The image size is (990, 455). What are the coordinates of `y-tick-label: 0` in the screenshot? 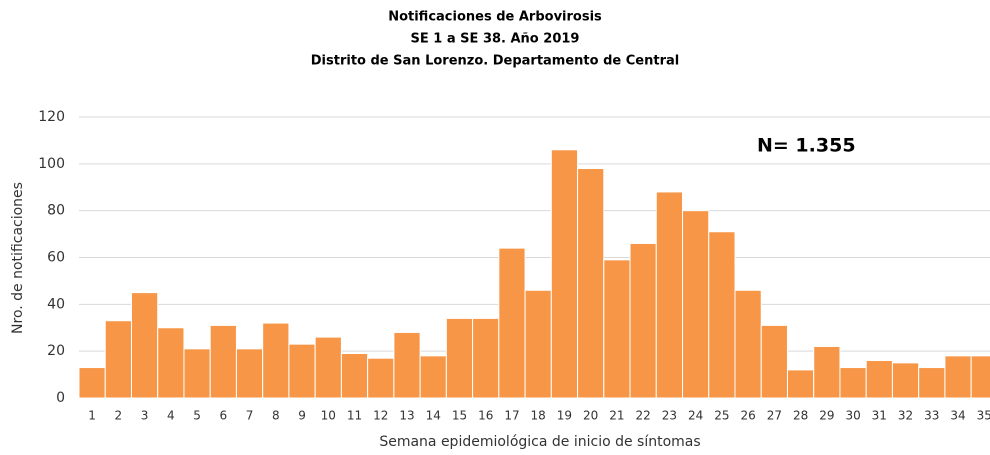 It's located at (60, 398).